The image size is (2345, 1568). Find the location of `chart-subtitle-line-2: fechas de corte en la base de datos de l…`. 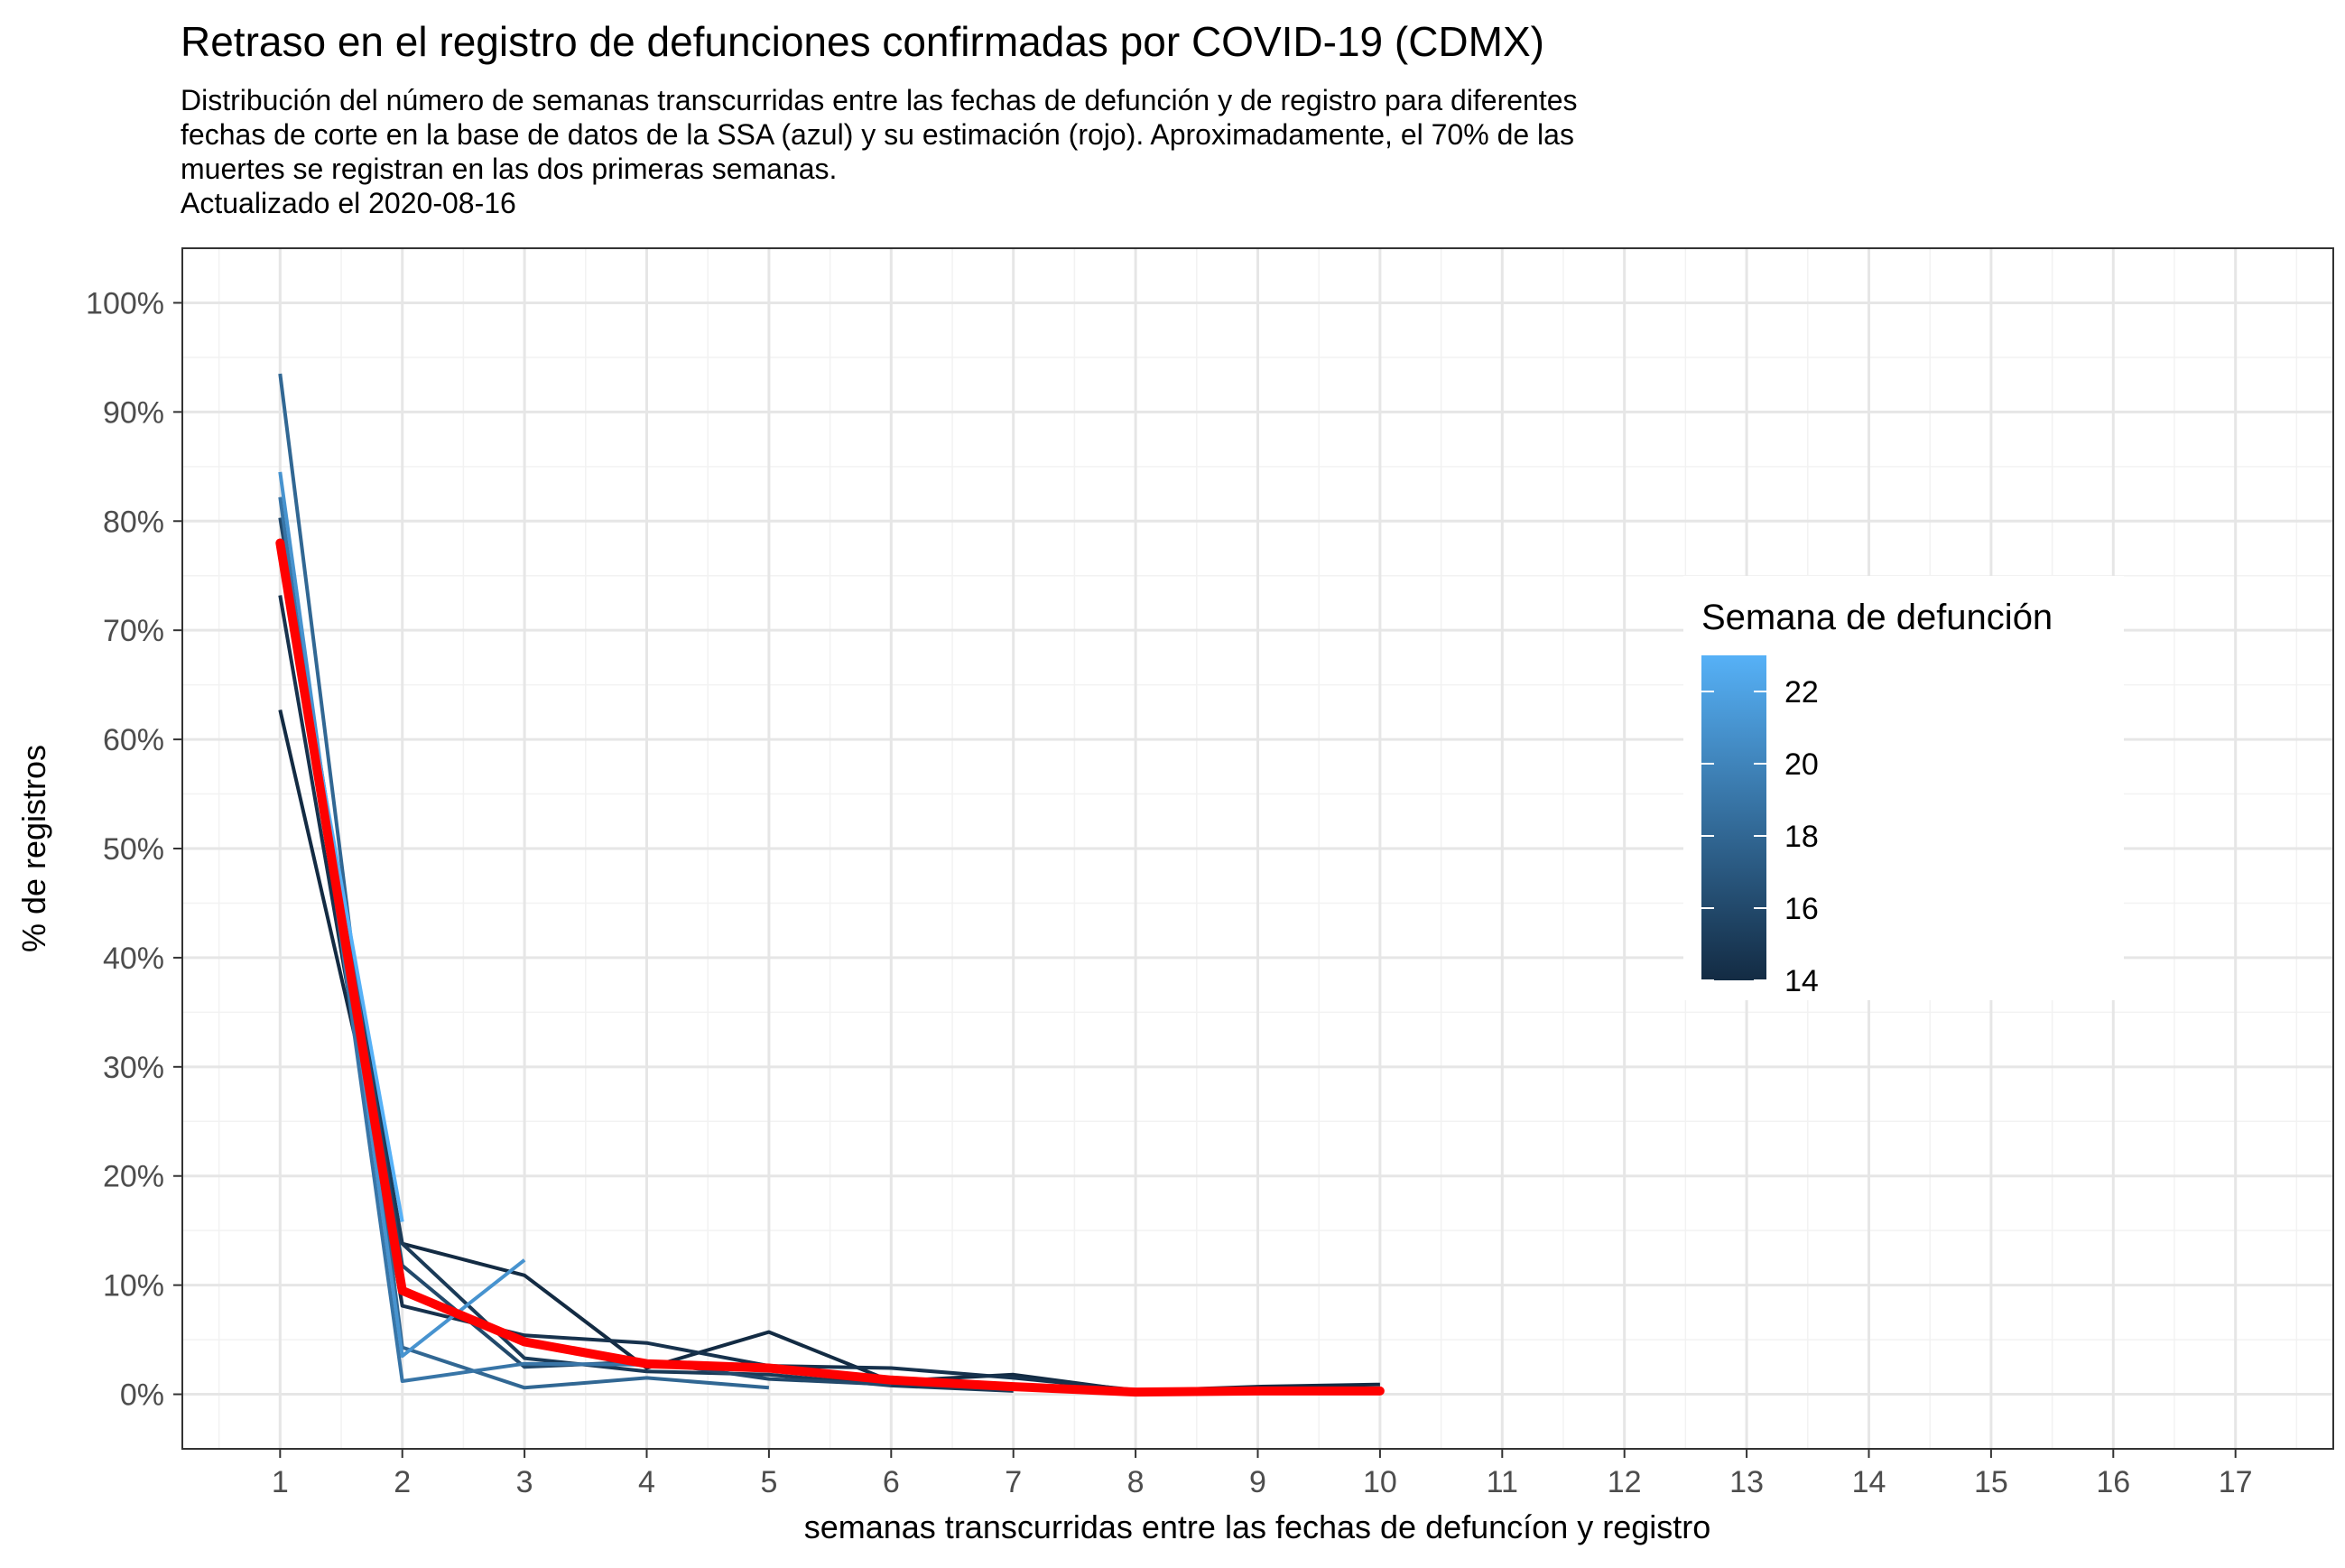

chart-subtitle-line-2: fechas de corte en la base de datos de l… is located at coordinates (877, 134).